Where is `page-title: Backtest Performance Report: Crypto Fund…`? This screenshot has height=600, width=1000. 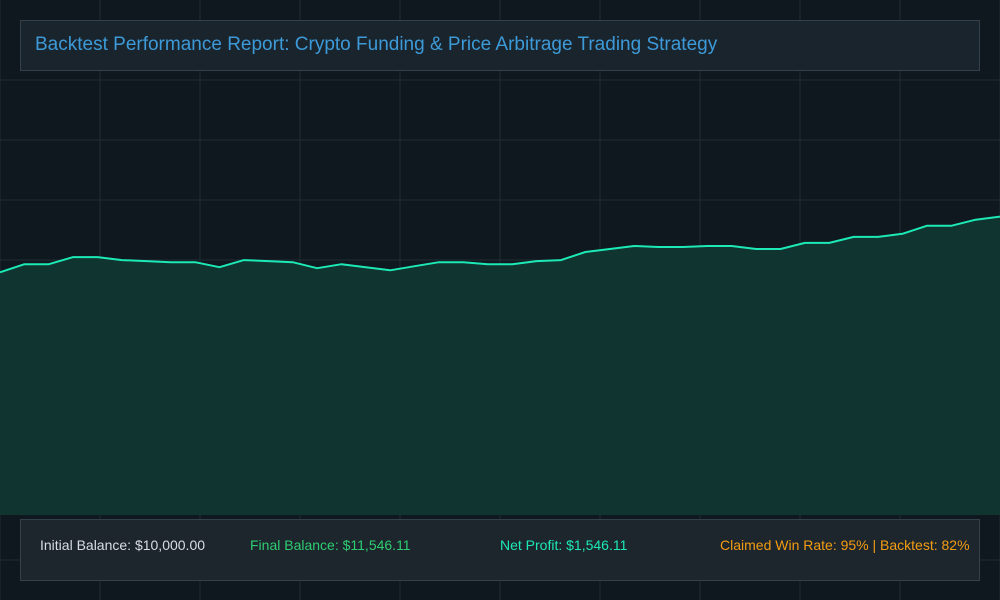
page-title: Backtest Performance Report: Crypto Fund… is located at coordinates (376, 44).